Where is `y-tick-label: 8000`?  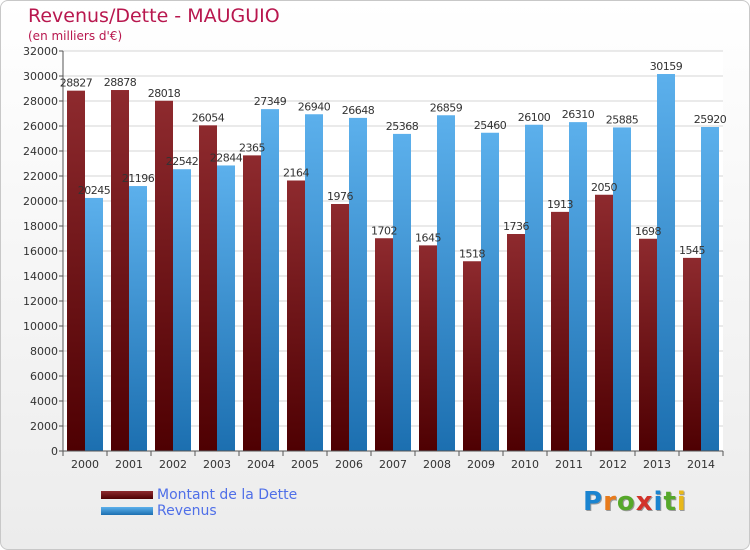 y-tick-label: 8000 is located at coordinates (44, 351).